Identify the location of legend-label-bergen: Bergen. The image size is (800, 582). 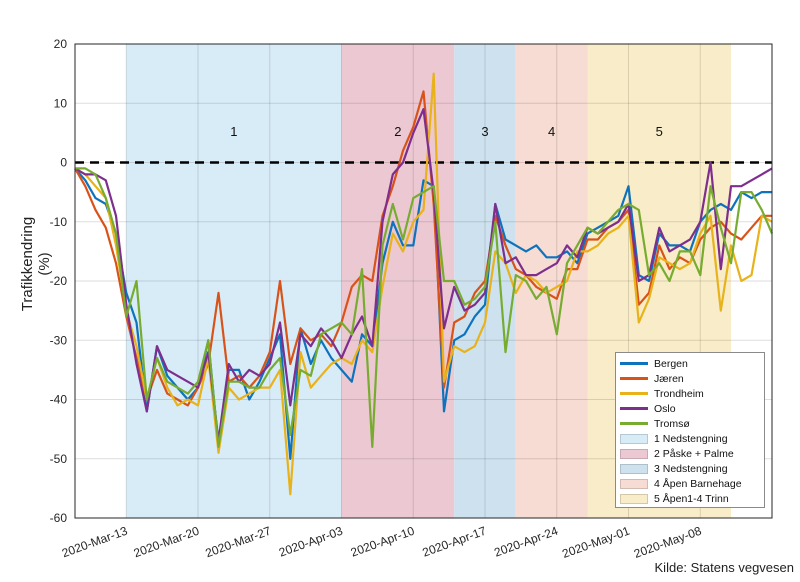
(671, 363).